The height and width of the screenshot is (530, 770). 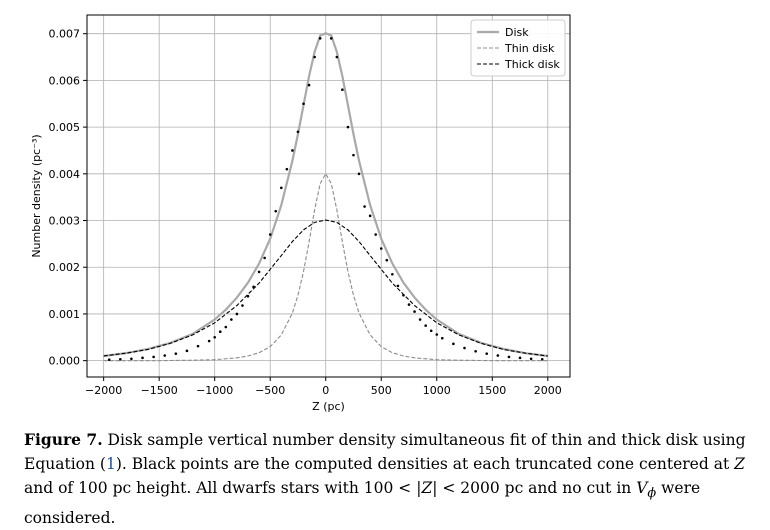 I want to click on x-tick-label: 1500, so click(x=492, y=390).